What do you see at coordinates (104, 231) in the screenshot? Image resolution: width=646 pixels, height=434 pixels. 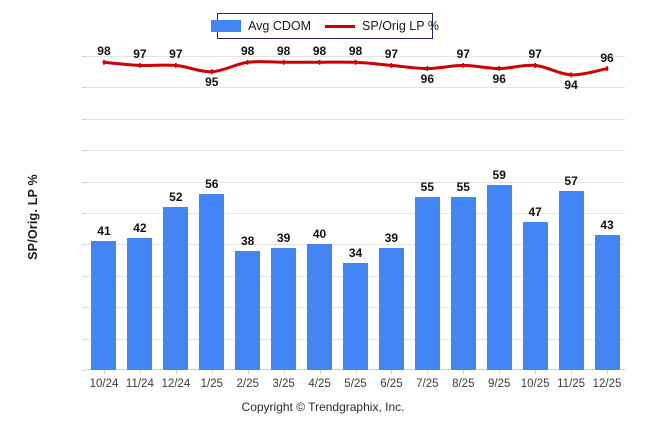 I see `bar-value-label: 41` at bounding box center [104, 231].